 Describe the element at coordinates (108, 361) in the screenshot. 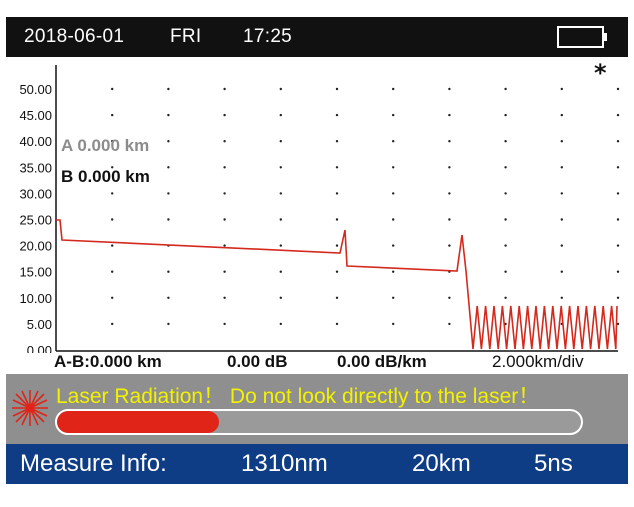

I see `a-b-distance: A-B:0.000 km` at that location.